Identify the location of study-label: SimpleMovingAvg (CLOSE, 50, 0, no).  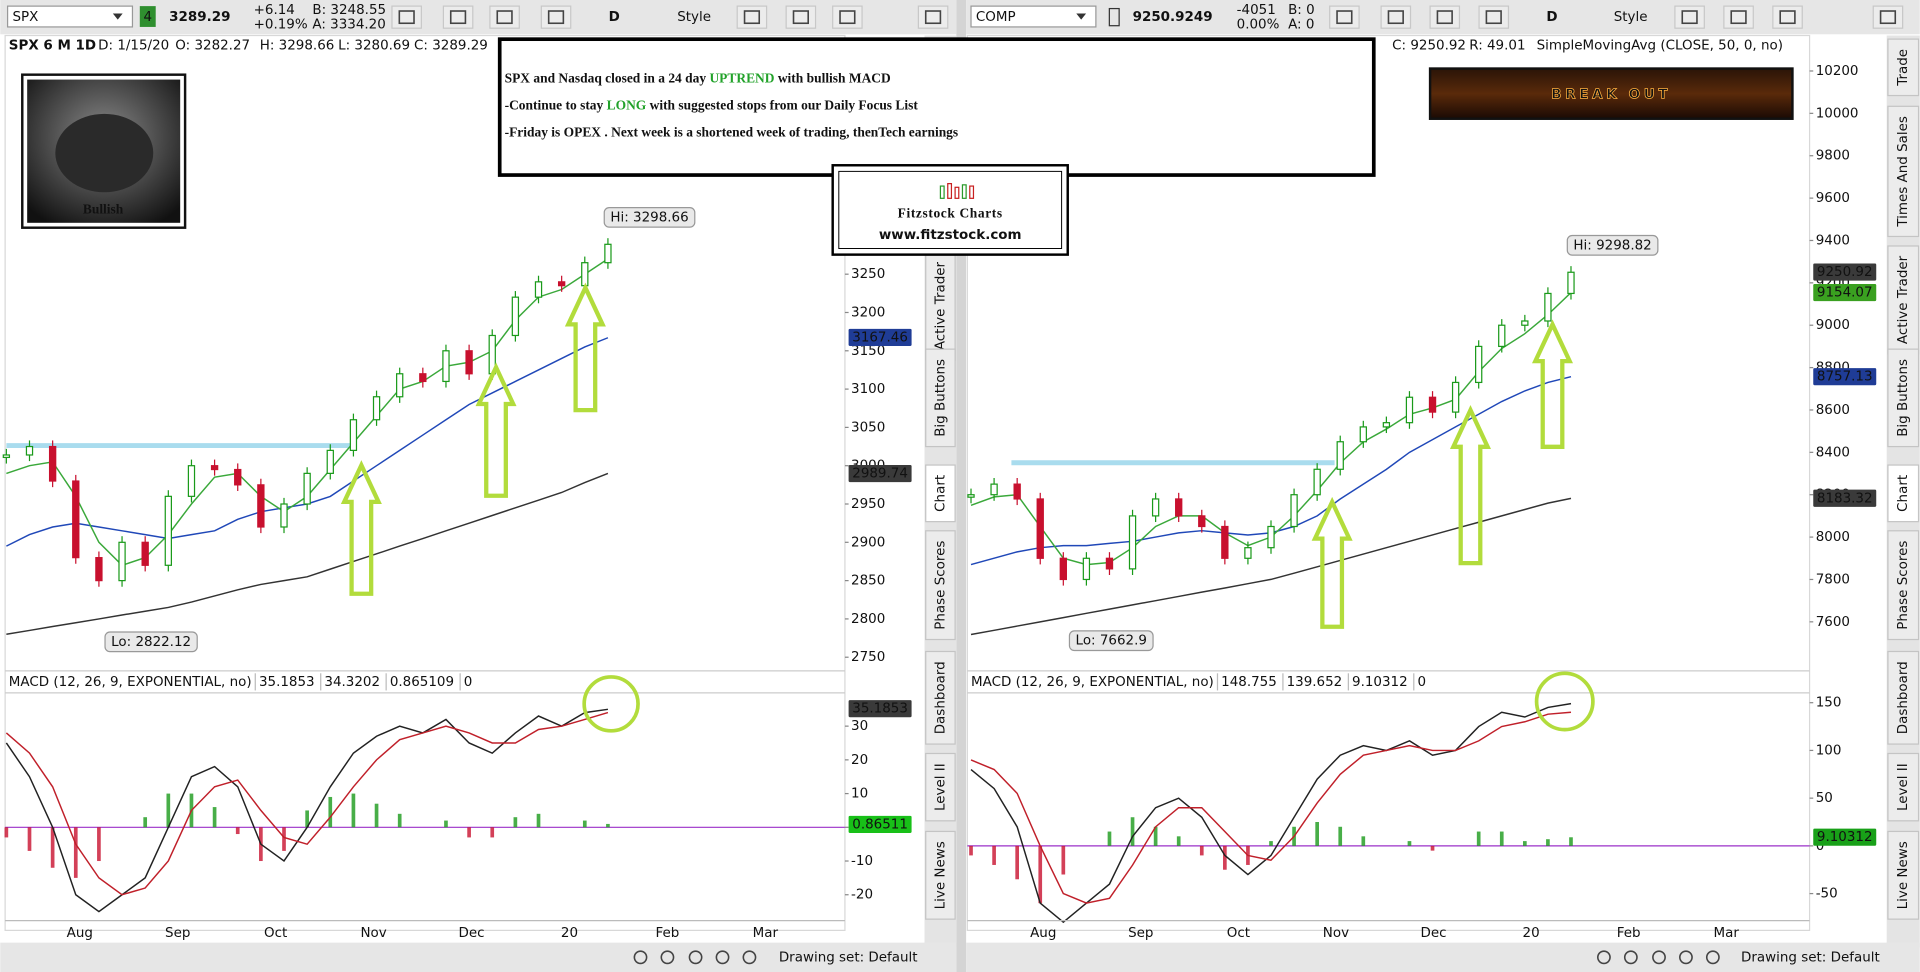
(1660, 45).